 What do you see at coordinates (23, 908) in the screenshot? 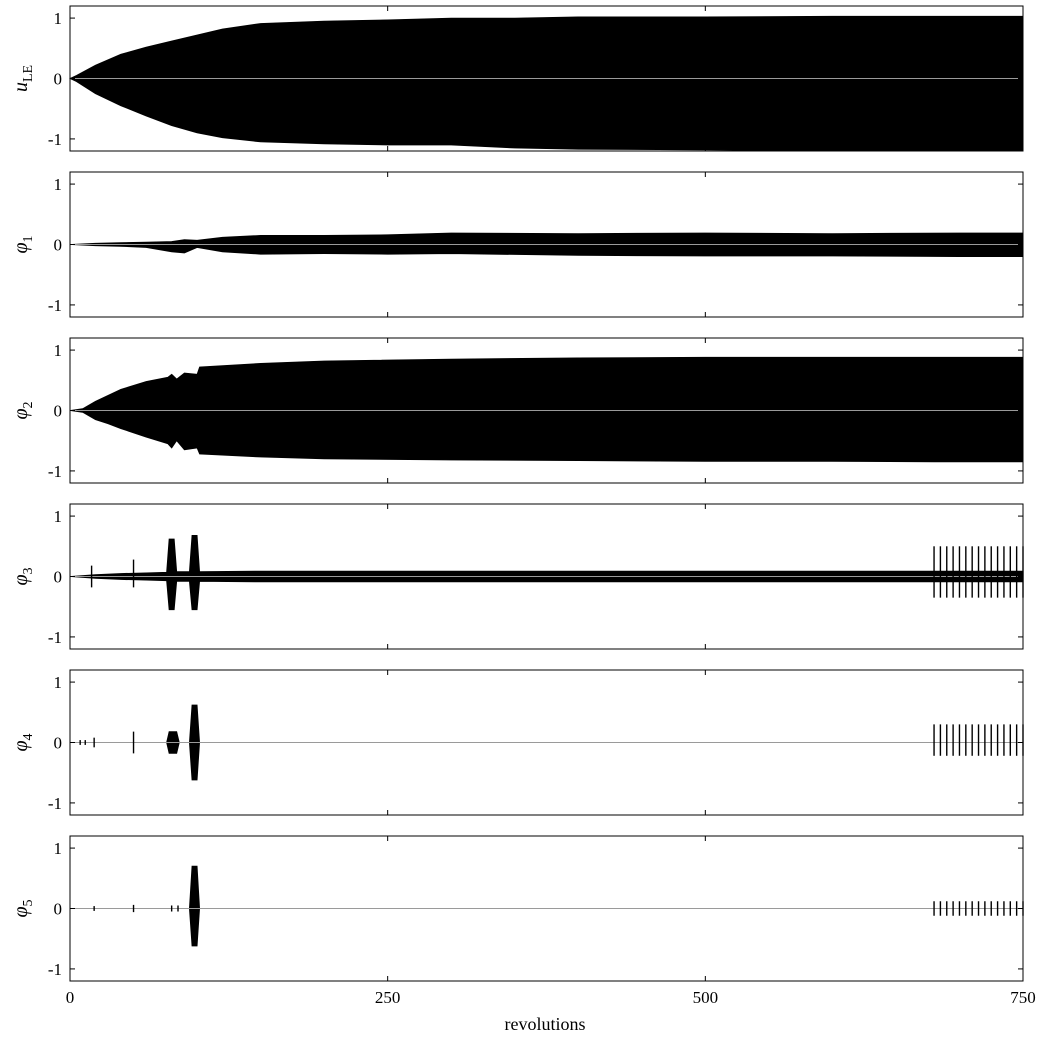
I see `y-axis-label: φ5` at bounding box center [23, 908].